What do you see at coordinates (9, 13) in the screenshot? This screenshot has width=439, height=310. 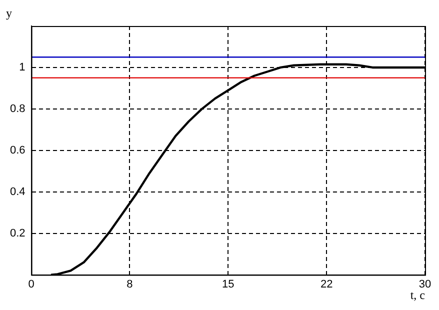 I see `y-axis-title: y` at bounding box center [9, 13].